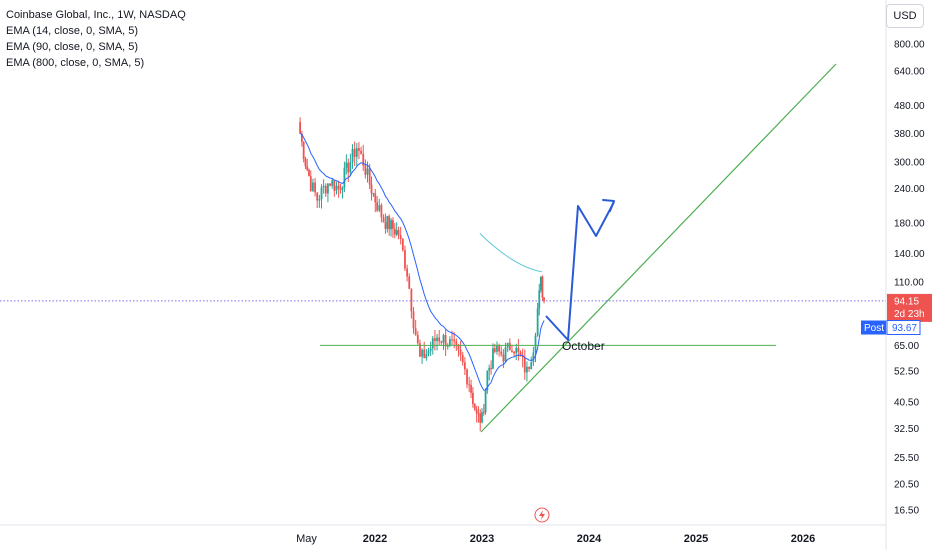  What do you see at coordinates (72, 47) in the screenshot?
I see `ema-90-label: EMA (90, close, 0, SMA, 5)` at bounding box center [72, 47].